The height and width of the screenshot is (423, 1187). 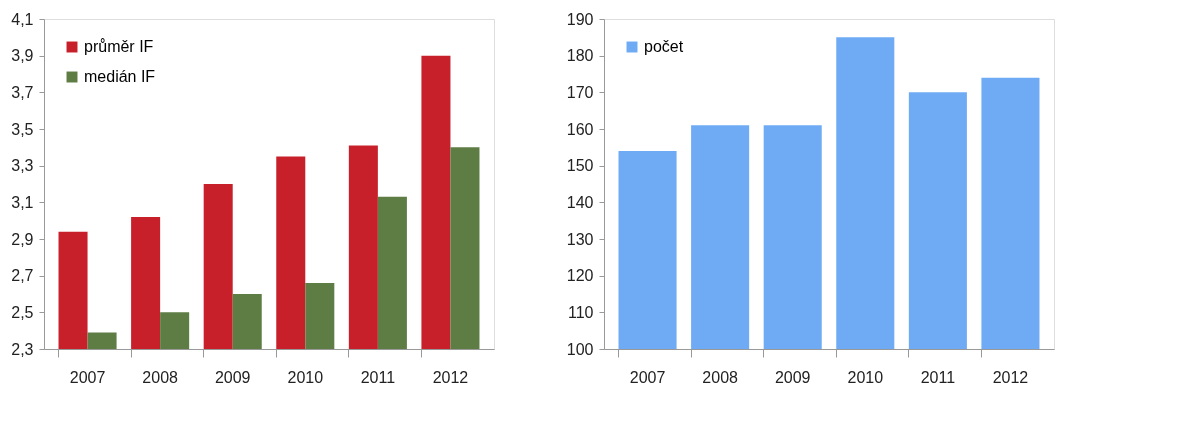 What do you see at coordinates (580, 92) in the screenshot?
I see `y-tick-label: 170` at bounding box center [580, 92].